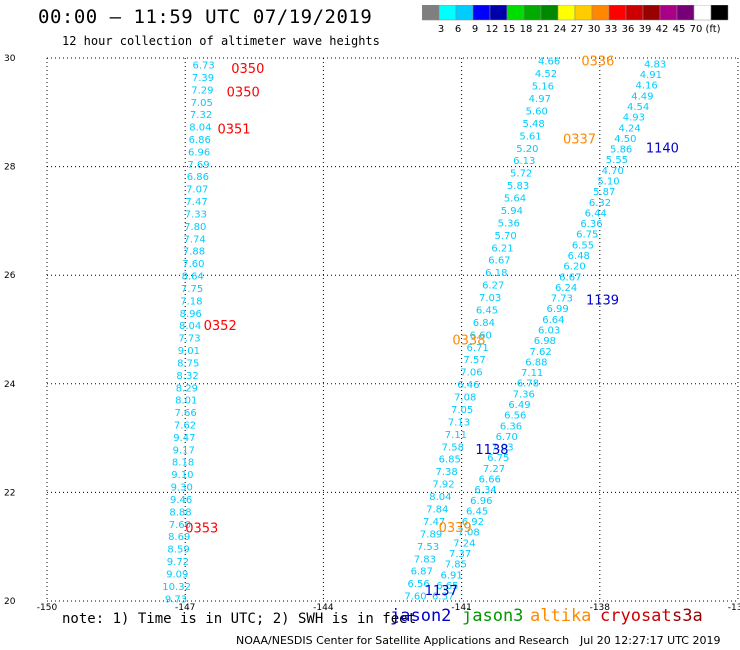 The image size is (740, 650). Describe the element at coordinates (178, 550) in the screenshot. I see `swh-point-track-1: 8.59` at that location.